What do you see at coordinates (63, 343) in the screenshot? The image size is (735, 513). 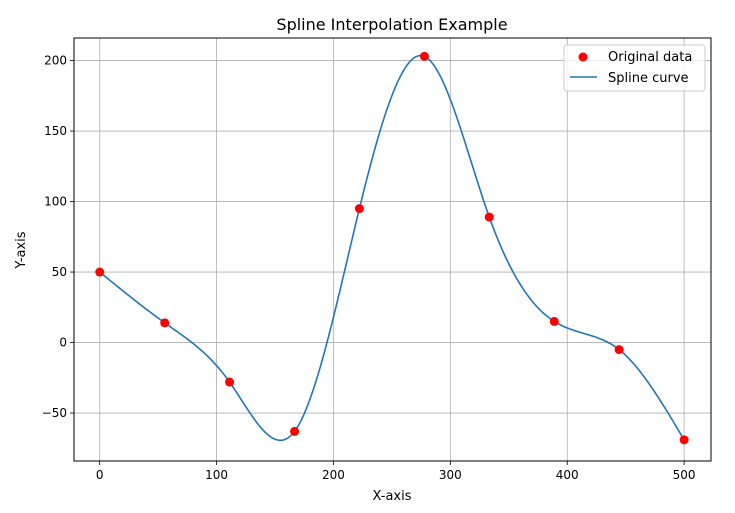 I see `y-tick-label: 0` at bounding box center [63, 343].